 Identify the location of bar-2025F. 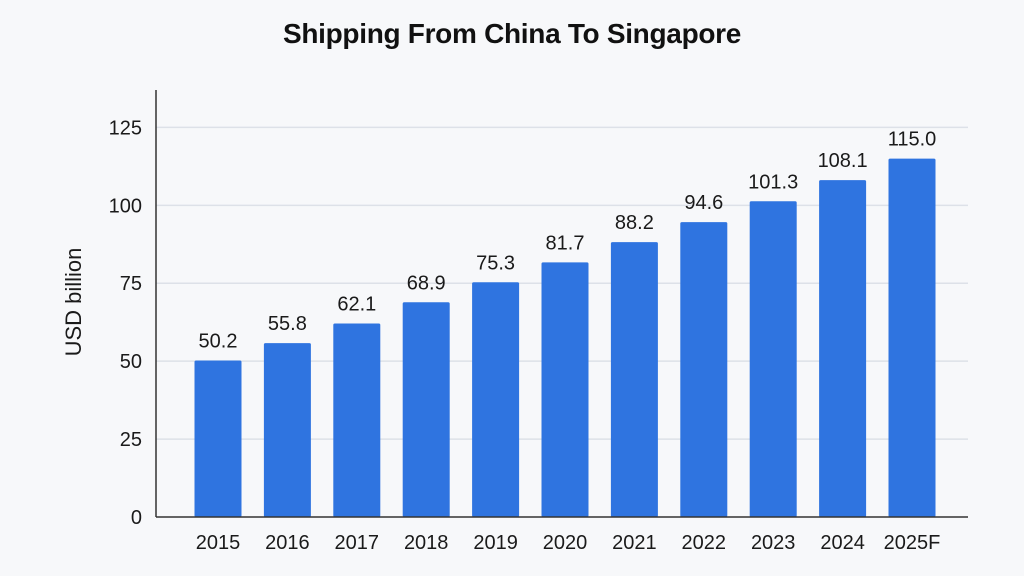
(912, 337).